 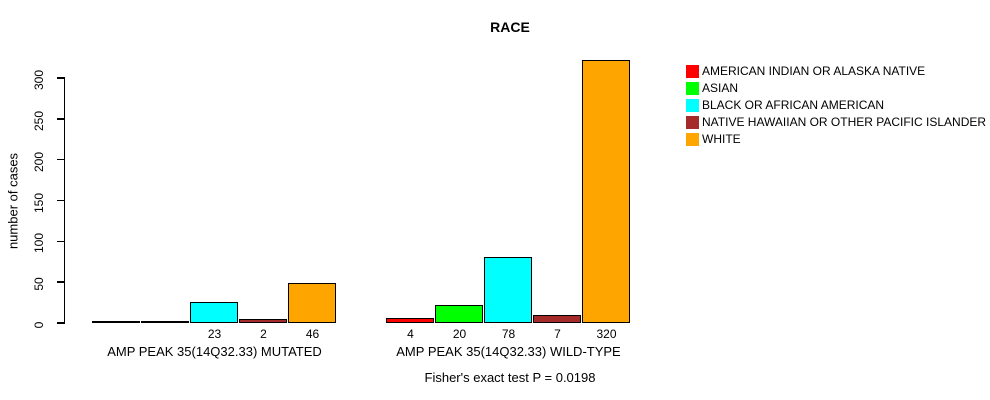 I want to click on legend-row-0: AMERICAN INDIAN OR ALASKA NATIVE, so click(x=838, y=71).